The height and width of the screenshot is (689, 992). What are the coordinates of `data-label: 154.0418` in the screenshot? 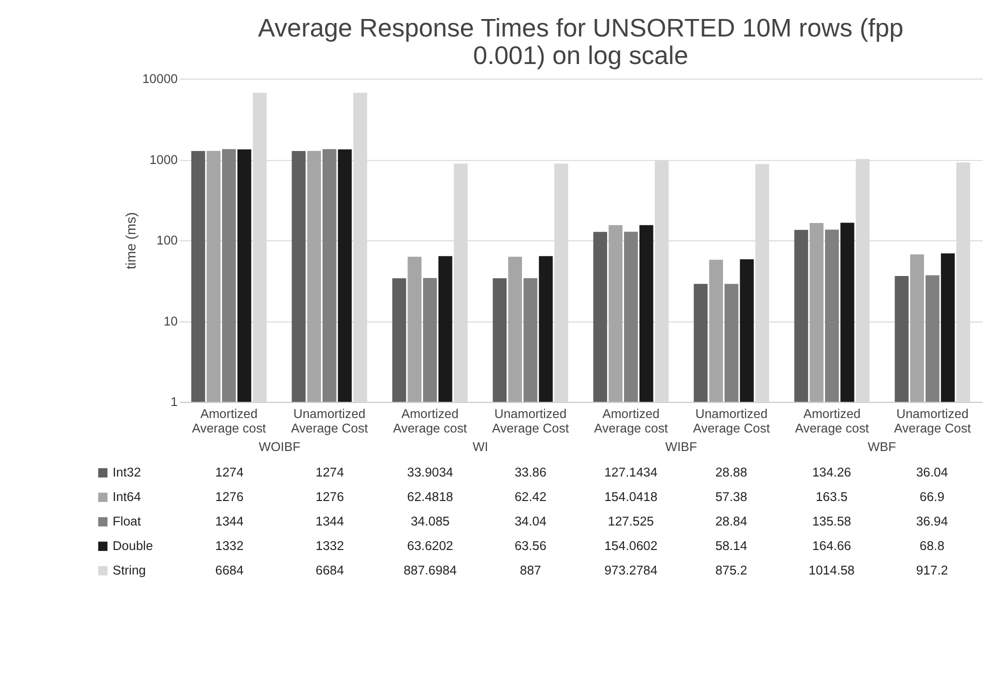 It's located at (631, 496).